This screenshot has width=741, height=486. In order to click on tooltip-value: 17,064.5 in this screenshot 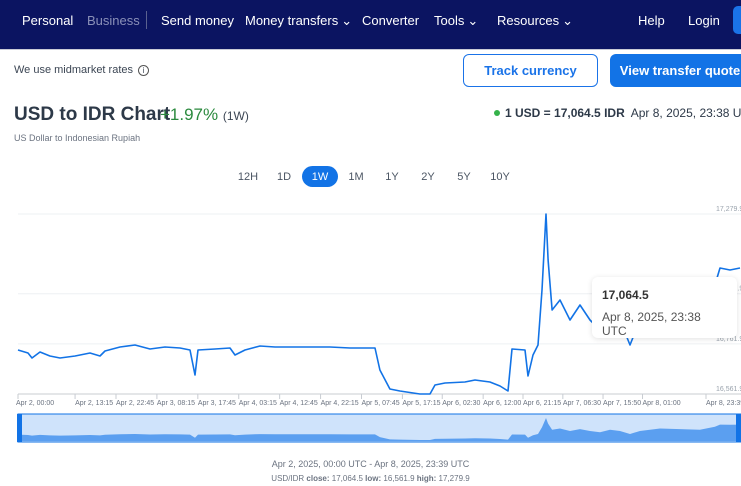, I will do `click(625, 295)`.